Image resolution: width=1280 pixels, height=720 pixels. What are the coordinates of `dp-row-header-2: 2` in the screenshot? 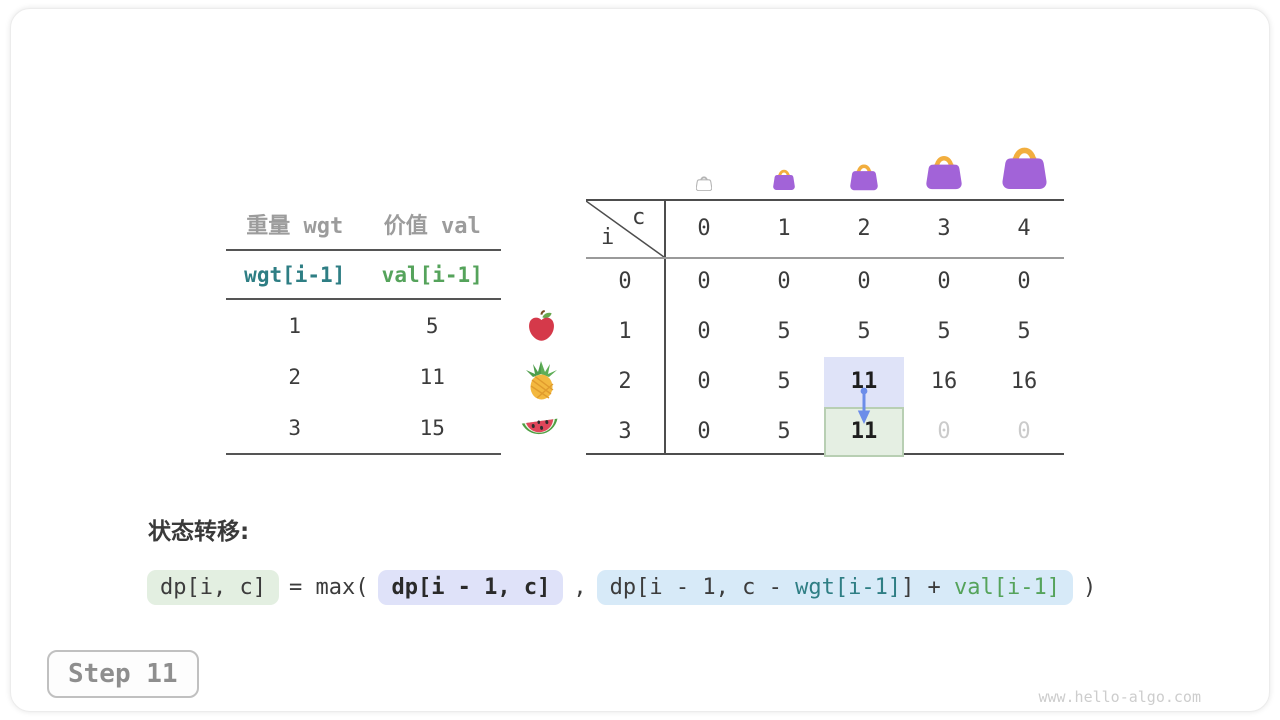 It's located at (625, 381).